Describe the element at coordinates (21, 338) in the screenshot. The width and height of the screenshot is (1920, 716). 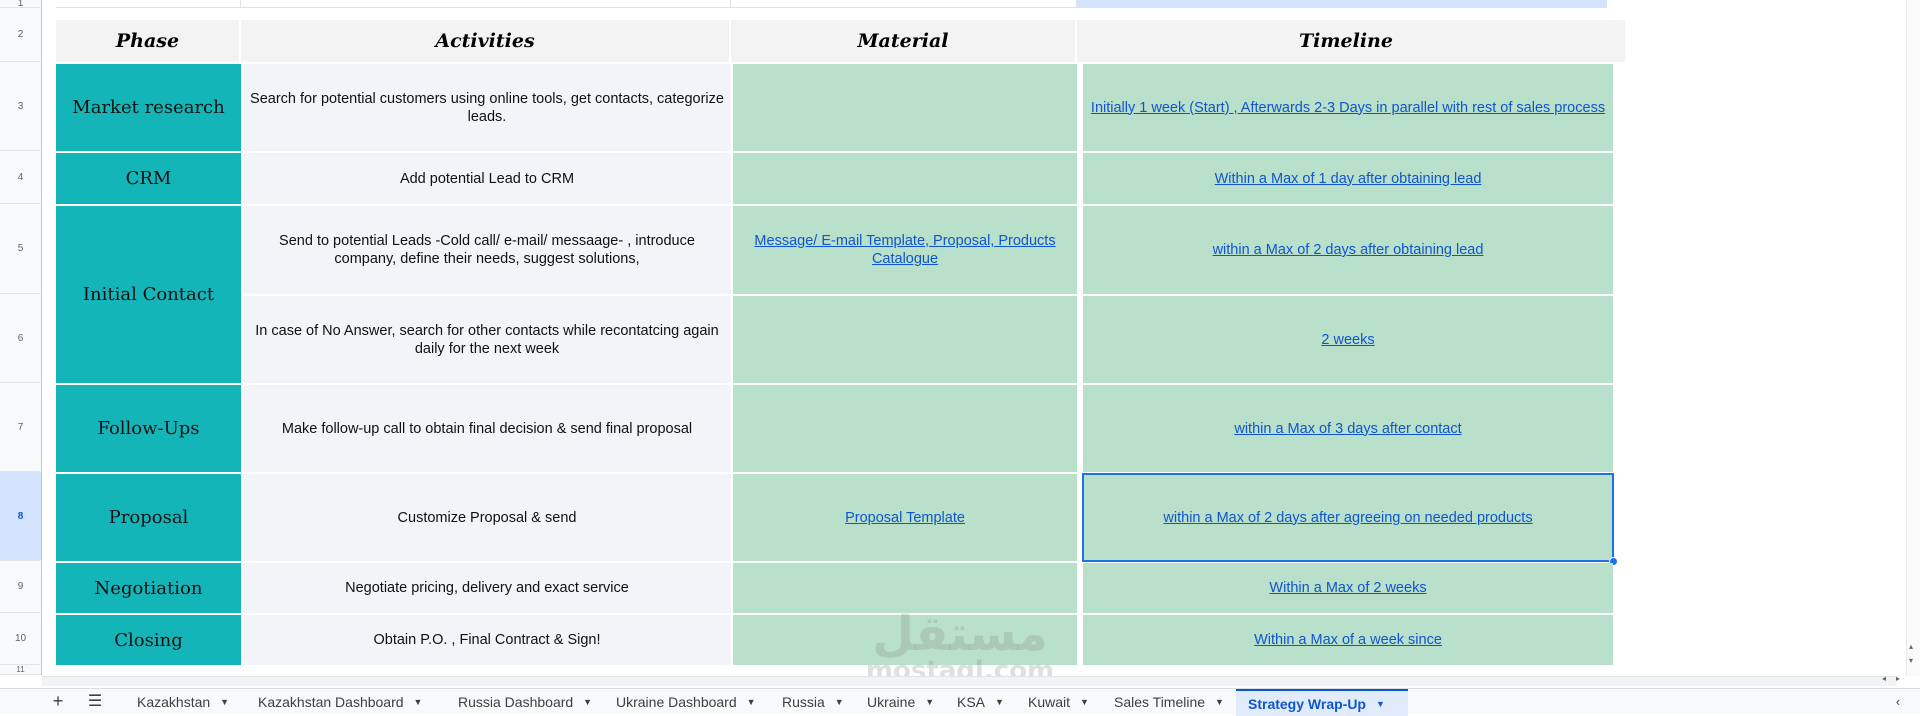
I see `row-header: 6` at that location.